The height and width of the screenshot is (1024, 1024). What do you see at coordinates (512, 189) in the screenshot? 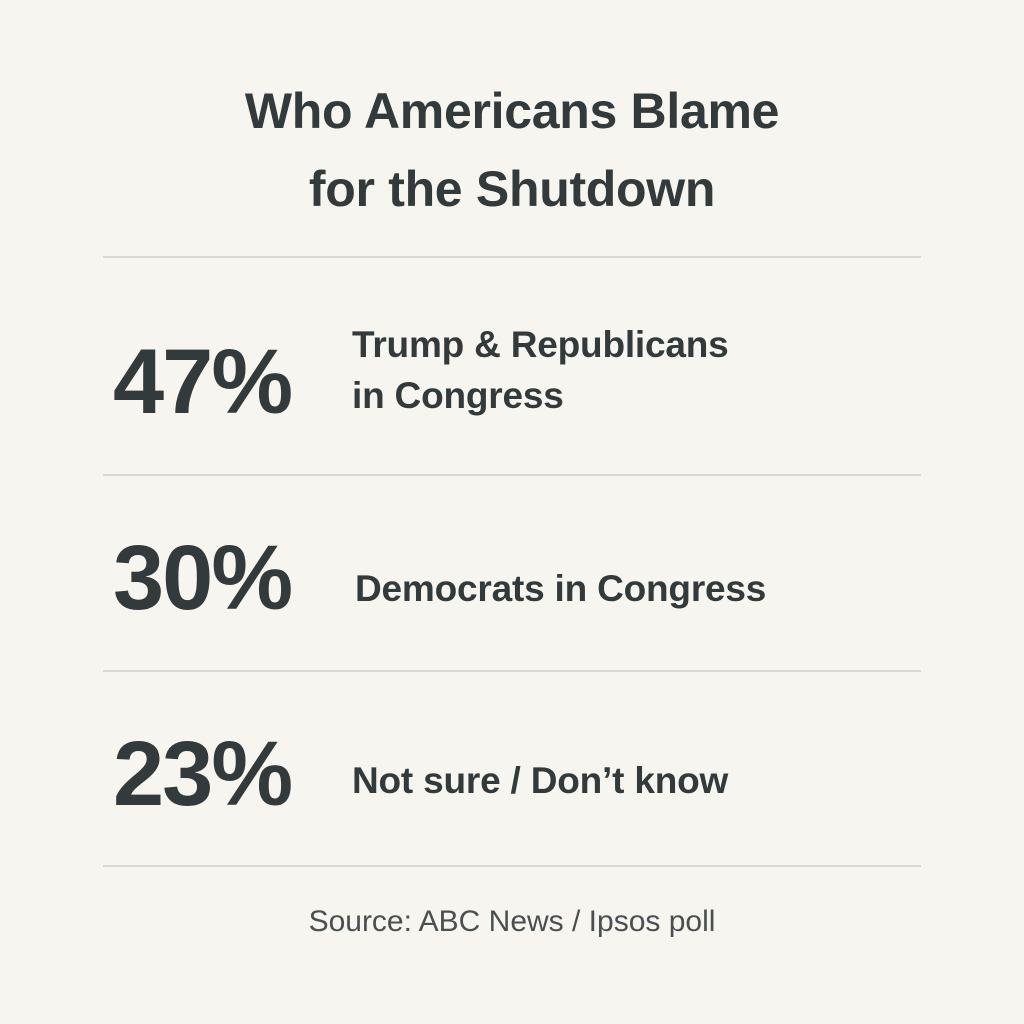
I see `chart-title-line-2: for the Shutdown` at bounding box center [512, 189].